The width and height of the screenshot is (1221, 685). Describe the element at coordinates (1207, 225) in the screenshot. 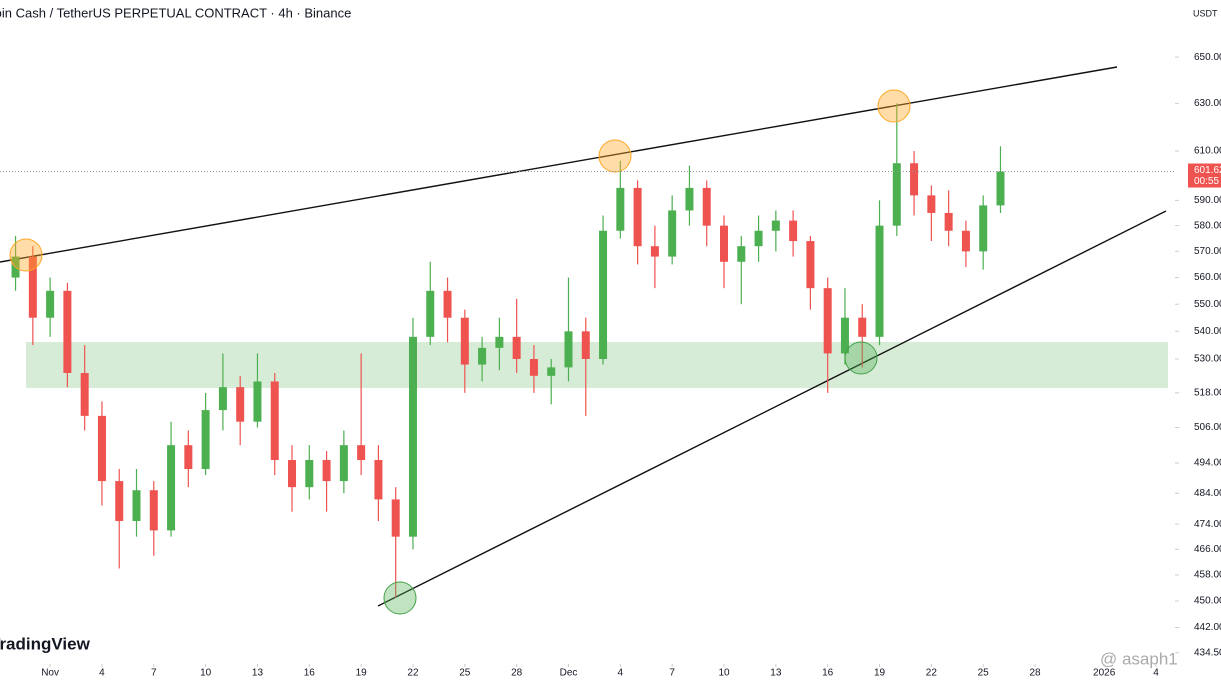

I see `y-tick-label: 580.00` at that location.